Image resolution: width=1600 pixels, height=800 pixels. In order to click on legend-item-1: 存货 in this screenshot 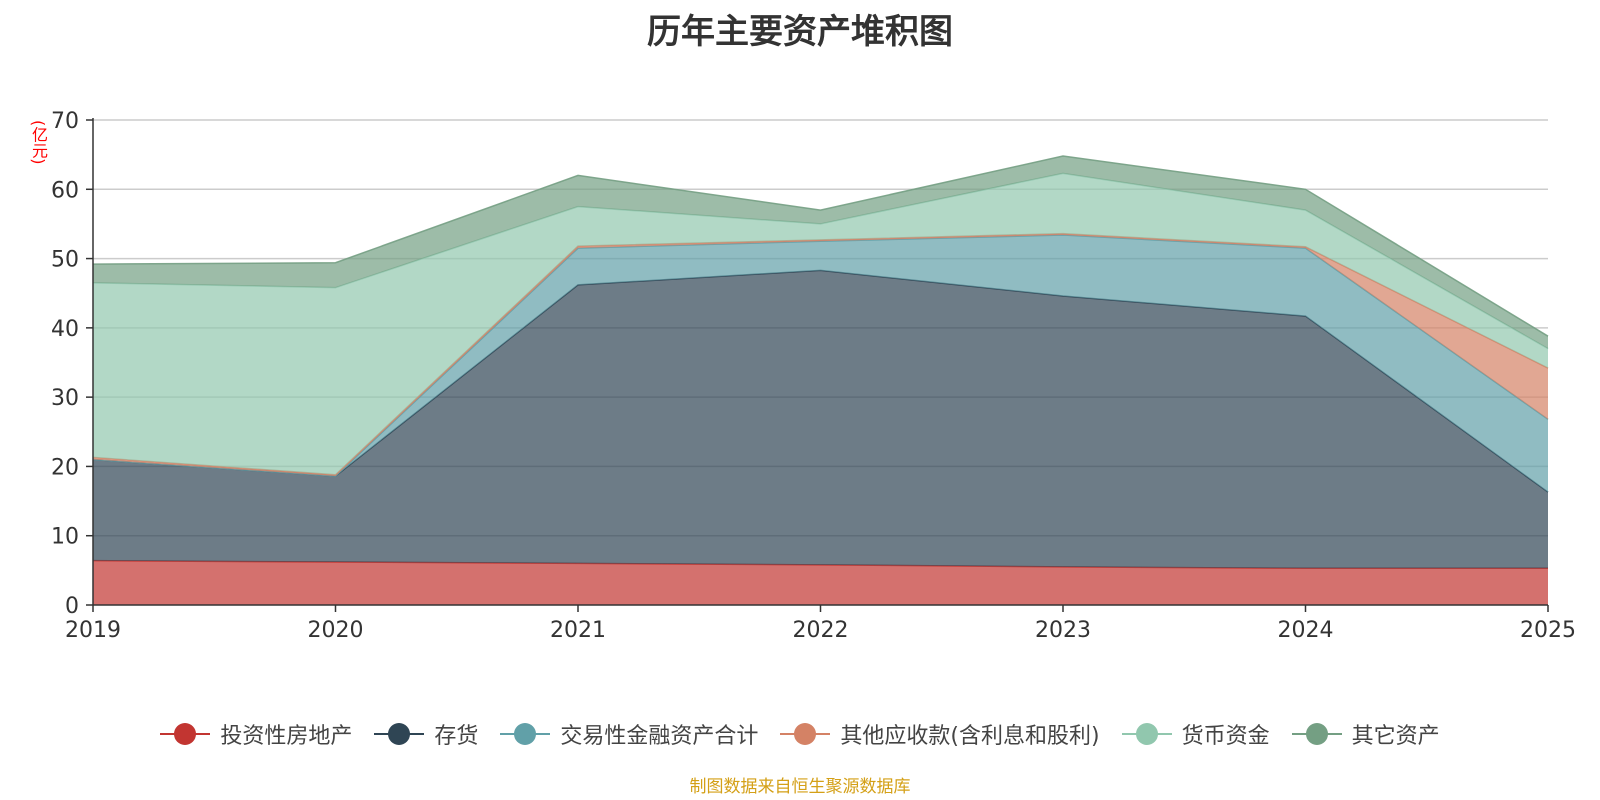, I will do `click(426, 734)`.